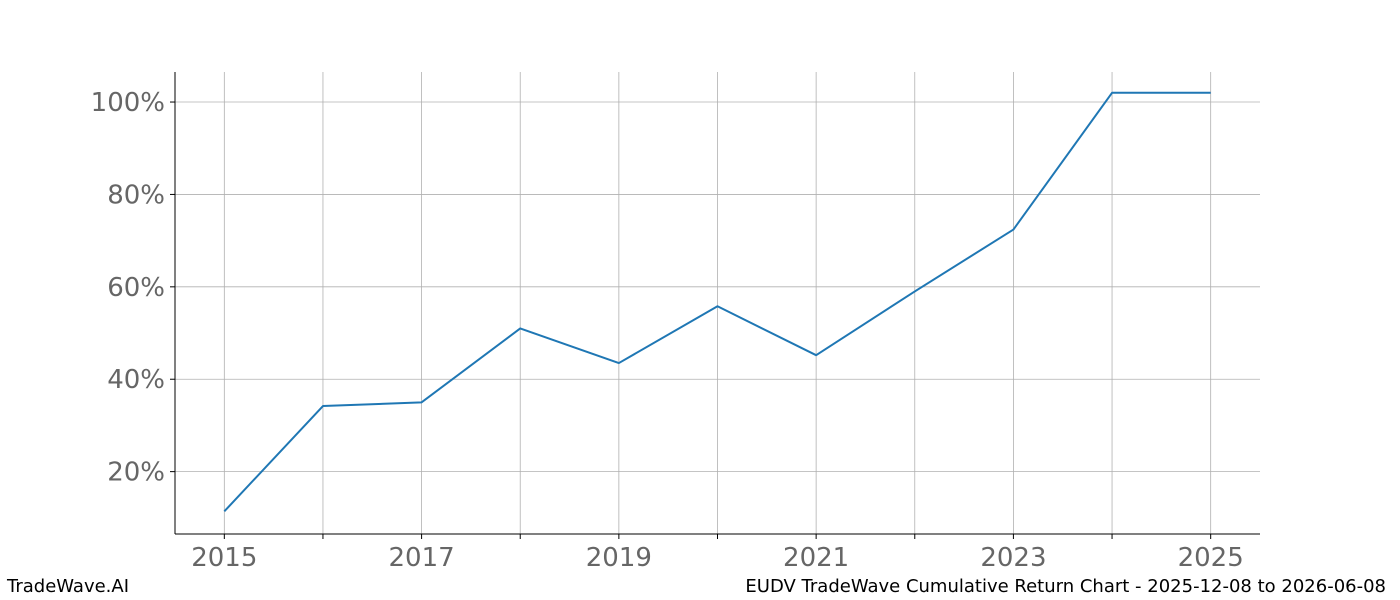  Describe the element at coordinates (136, 288) in the screenshot. I see `y-tick-label: 60%` at that location.